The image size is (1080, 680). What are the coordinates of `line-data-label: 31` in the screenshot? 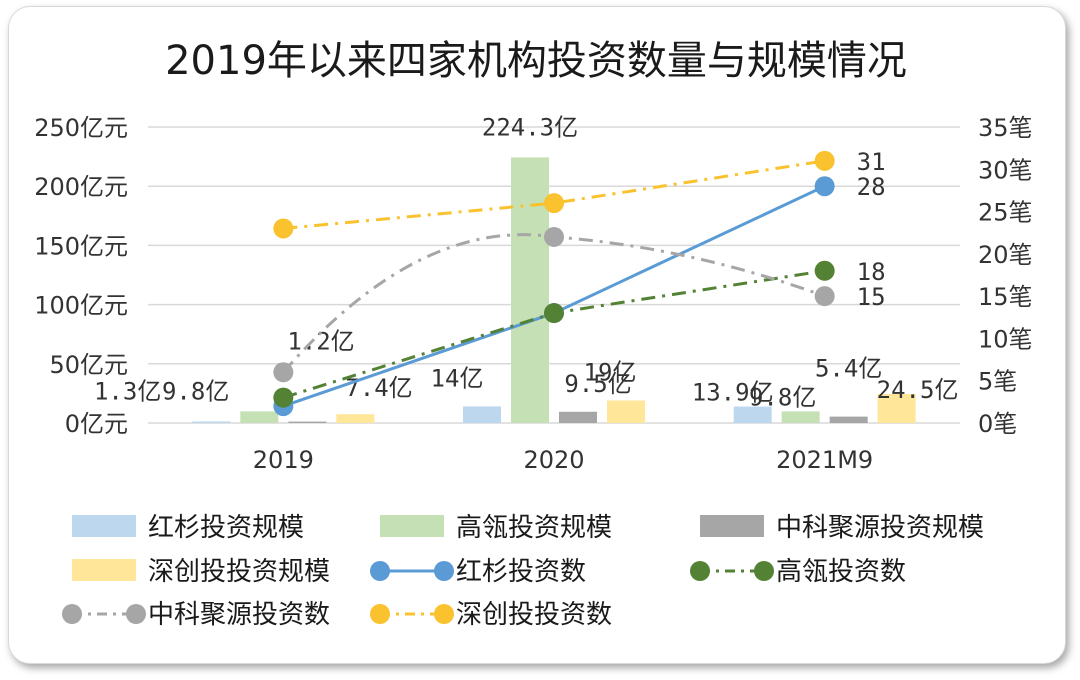 It's located at (871, 162).